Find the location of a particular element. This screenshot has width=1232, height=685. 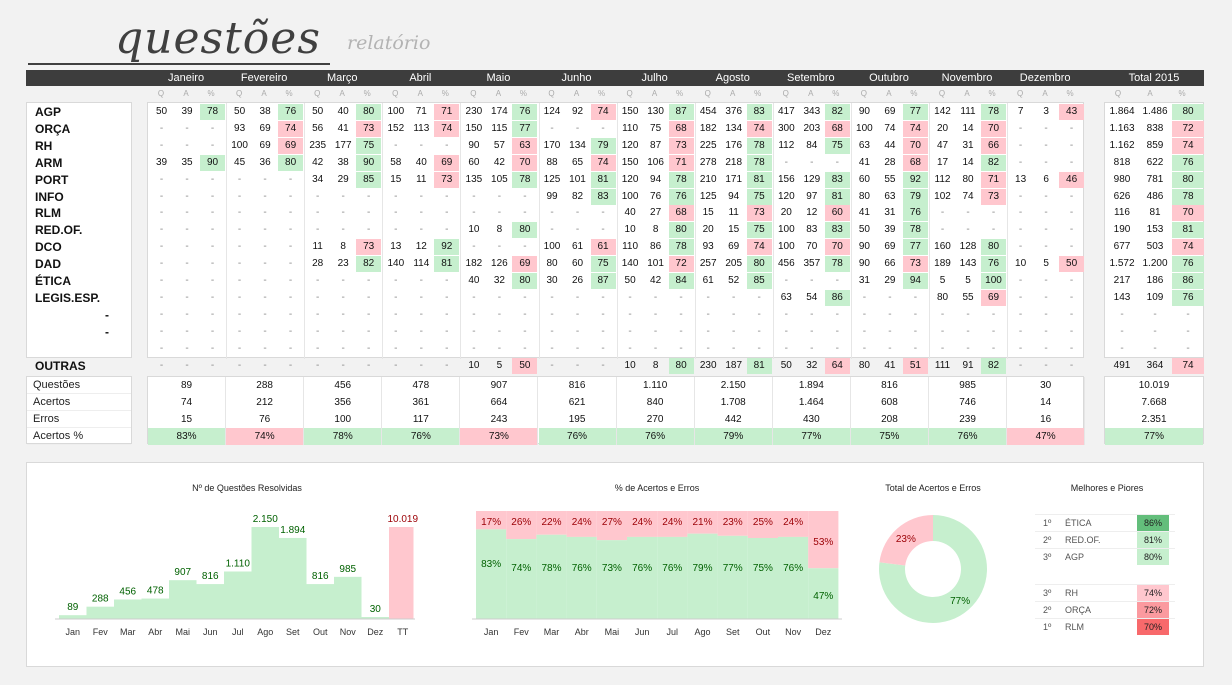

bar-label: 10.019 is located at coordinates (402, 519).